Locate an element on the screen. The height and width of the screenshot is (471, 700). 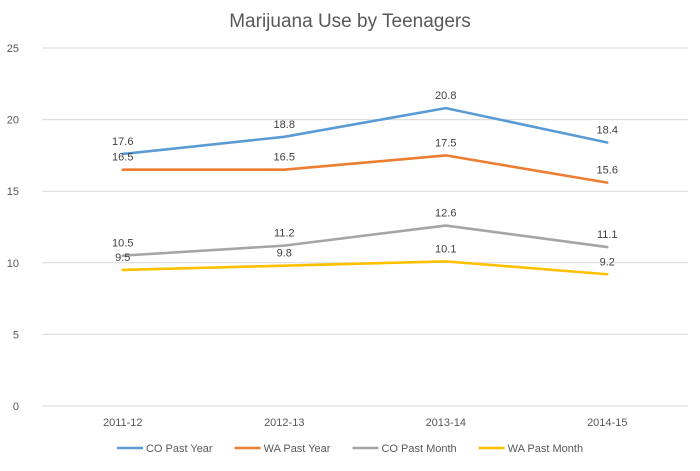
y-tick-label: 15 is located at coordinates (13, 192).